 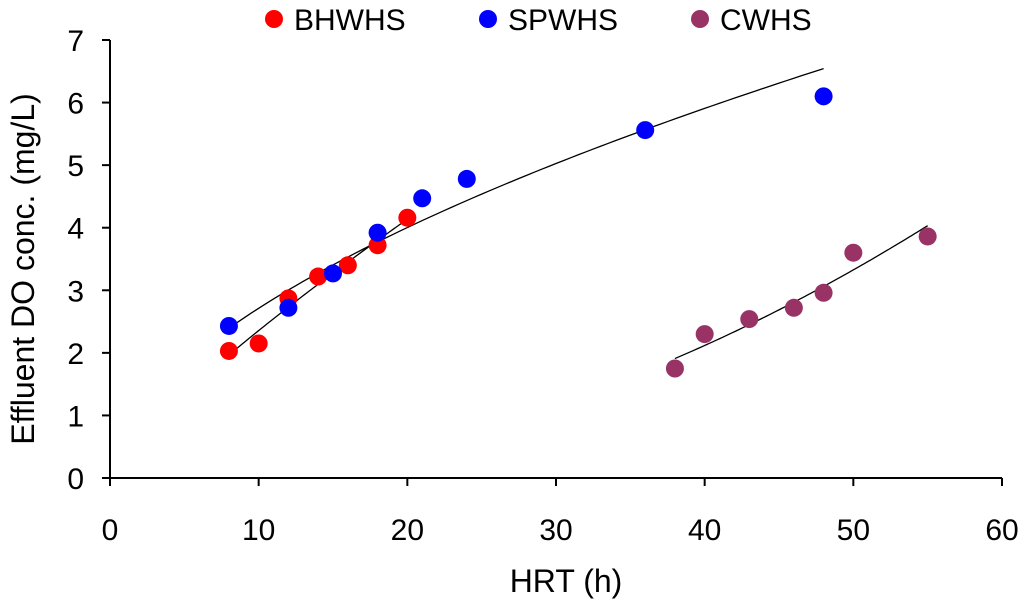 I want to click on y-tick-label: 6, so click(x=75, y=104).